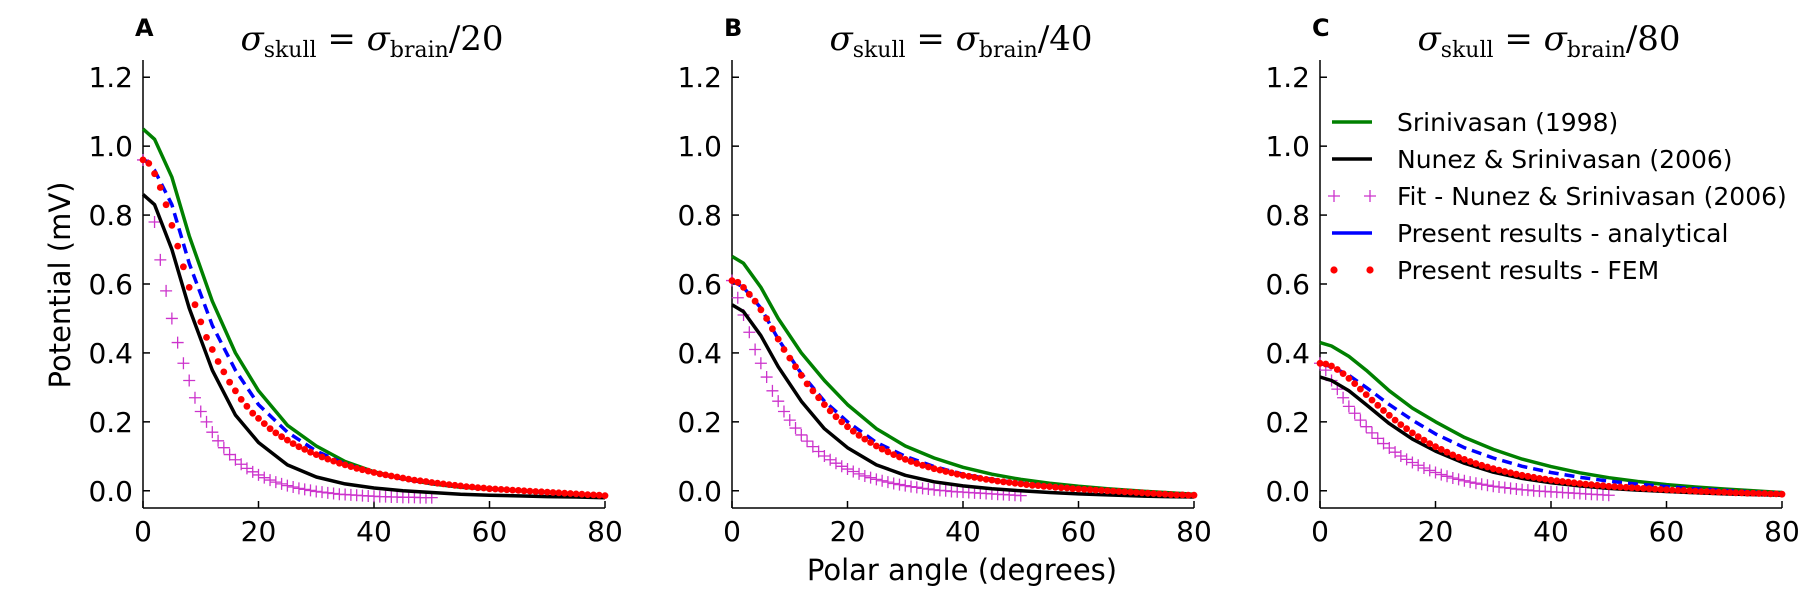  What do you see at coordinates (1475, 122) in the screenshot?
I see `legend-item: Srinivasan (1998)` at bounding box center [1475, 122].